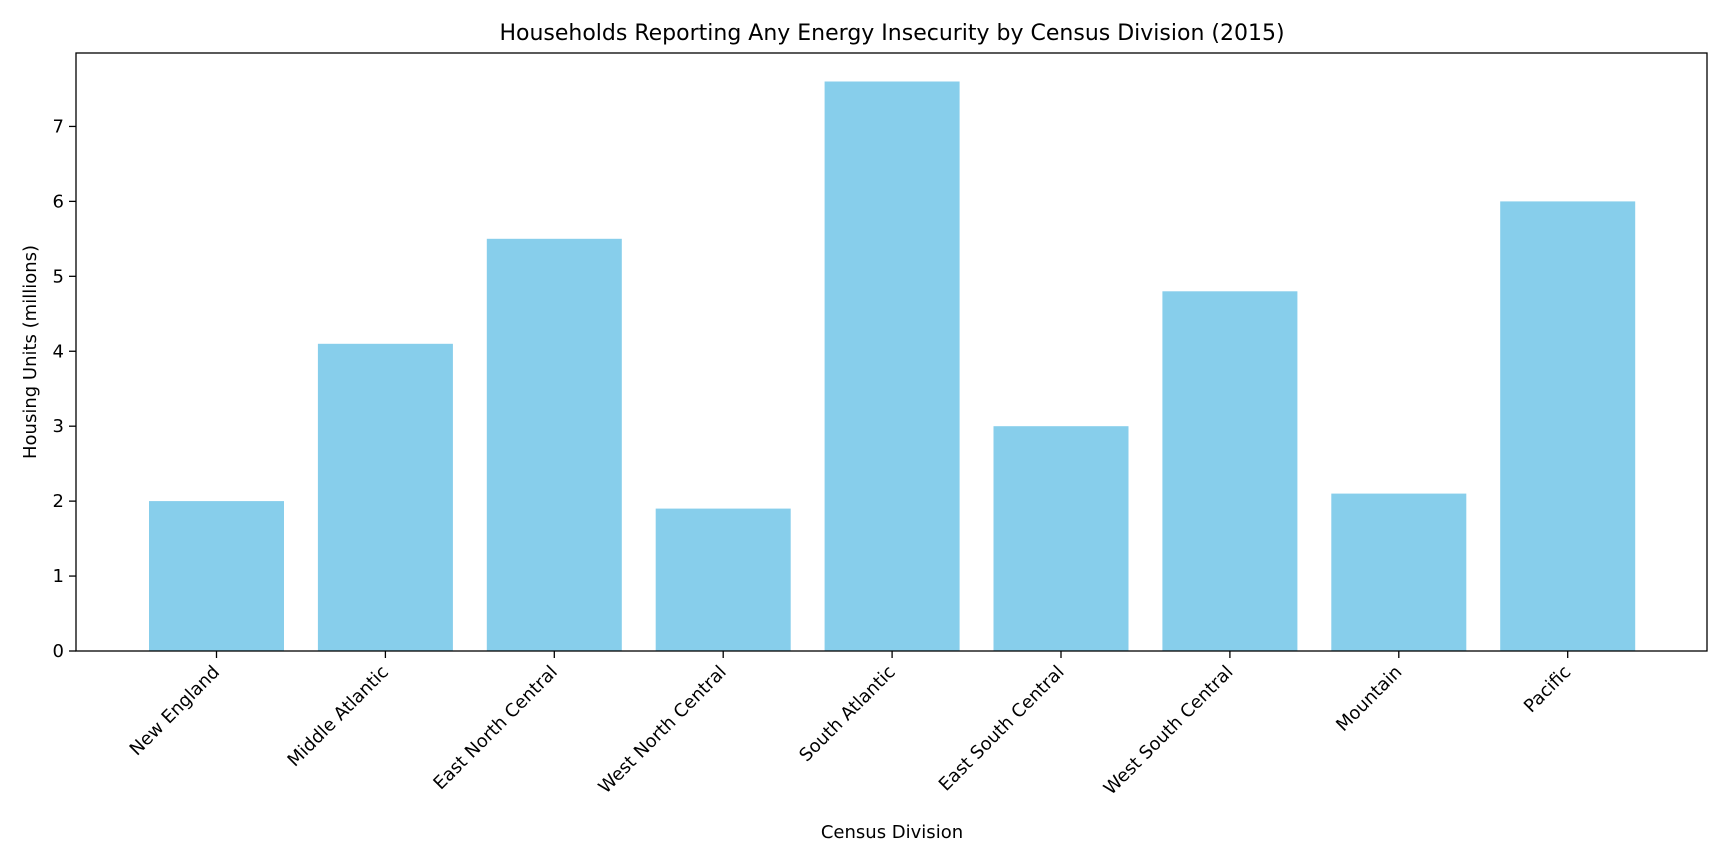 This screenshot has width=1728, height=864. Describe the element at coordinates (892, 832) in the screenshot. I see `x-axis-label: Census Division` at that location.